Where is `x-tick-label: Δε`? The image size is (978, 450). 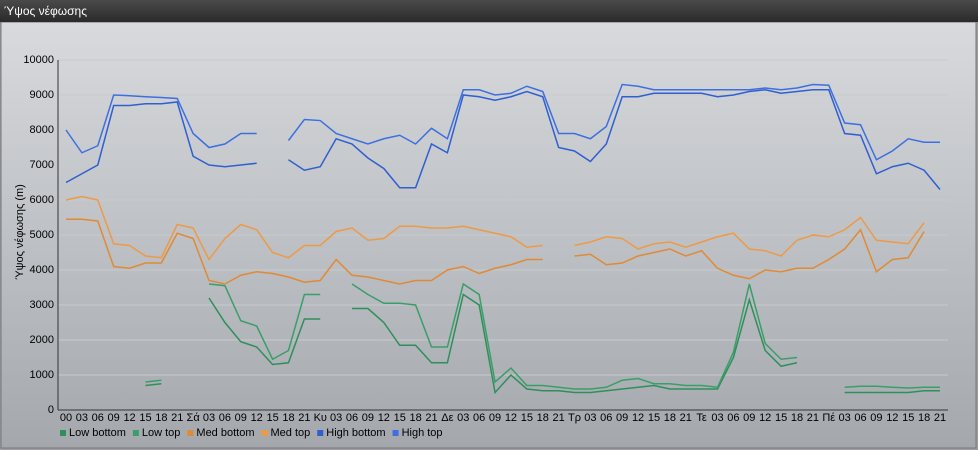
x-tick-label: Δε is located at coordinates (447, 418).